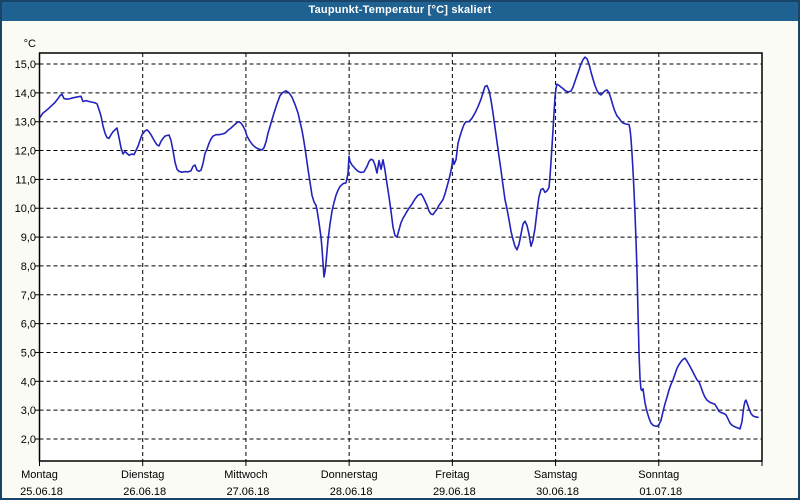  Describe the element at coordinates (28, 325) in the screenshot. I see `y-tick-label: 6,0` at that location.